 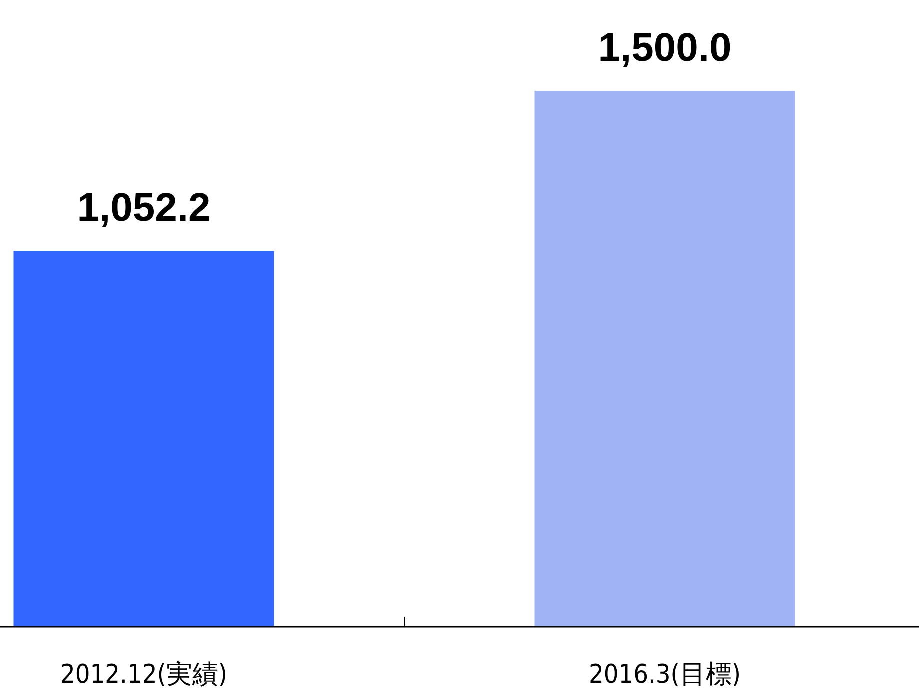 What do you see at coordinates (144, 675) in the screenshot?
I see `x-tick-label: 2012.12(実績)` at bounding box center [144, 675].